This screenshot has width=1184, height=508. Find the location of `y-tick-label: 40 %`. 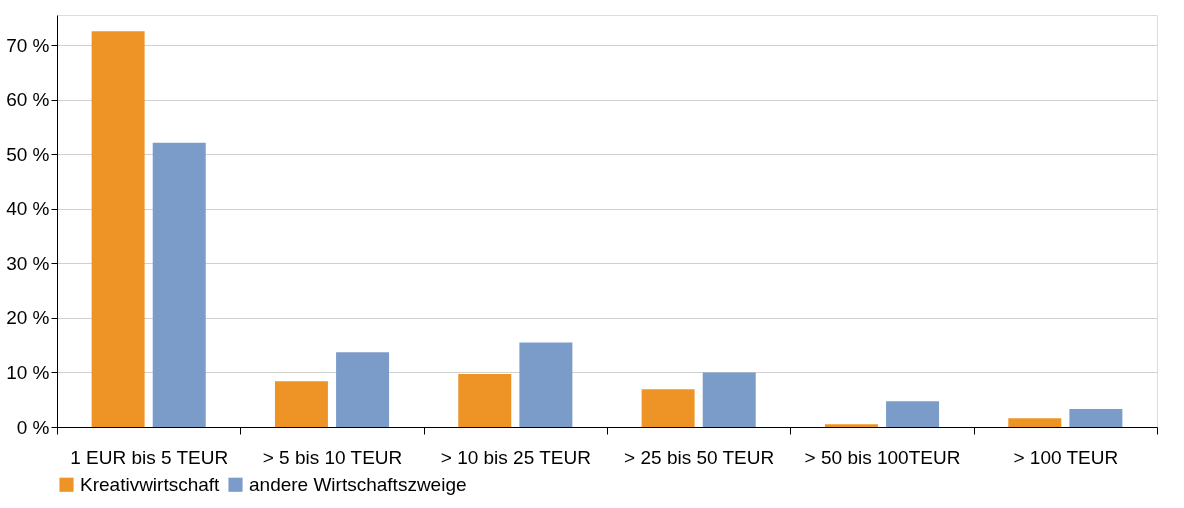

y-tick-label: 40 % is located at coordinates (28, 209).